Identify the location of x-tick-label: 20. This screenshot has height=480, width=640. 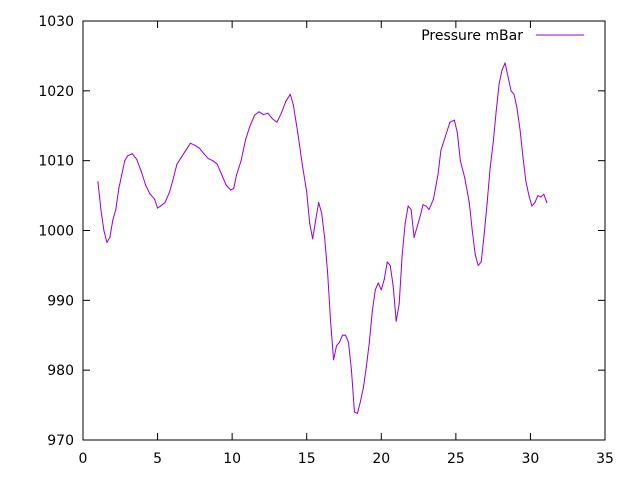
(381, 459).